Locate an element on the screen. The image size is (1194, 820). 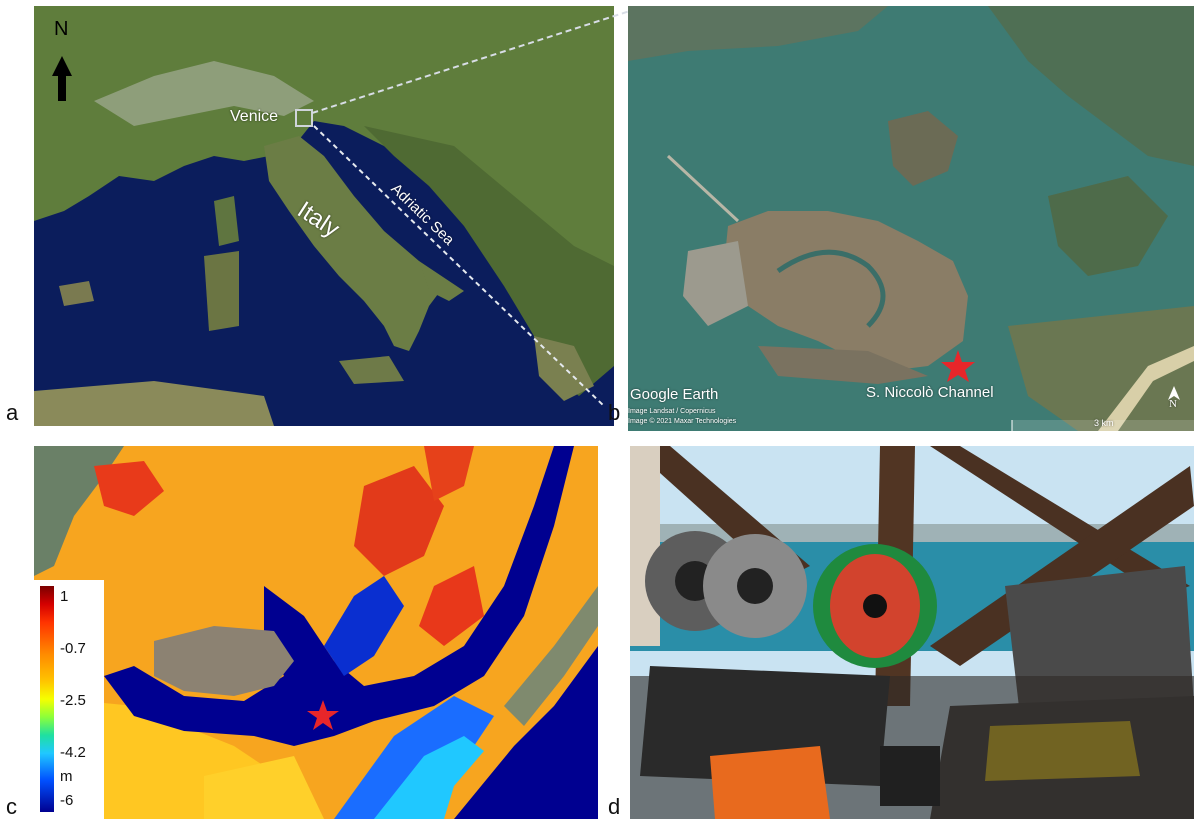
depth-colorbar is located at coordinates (47, 699).